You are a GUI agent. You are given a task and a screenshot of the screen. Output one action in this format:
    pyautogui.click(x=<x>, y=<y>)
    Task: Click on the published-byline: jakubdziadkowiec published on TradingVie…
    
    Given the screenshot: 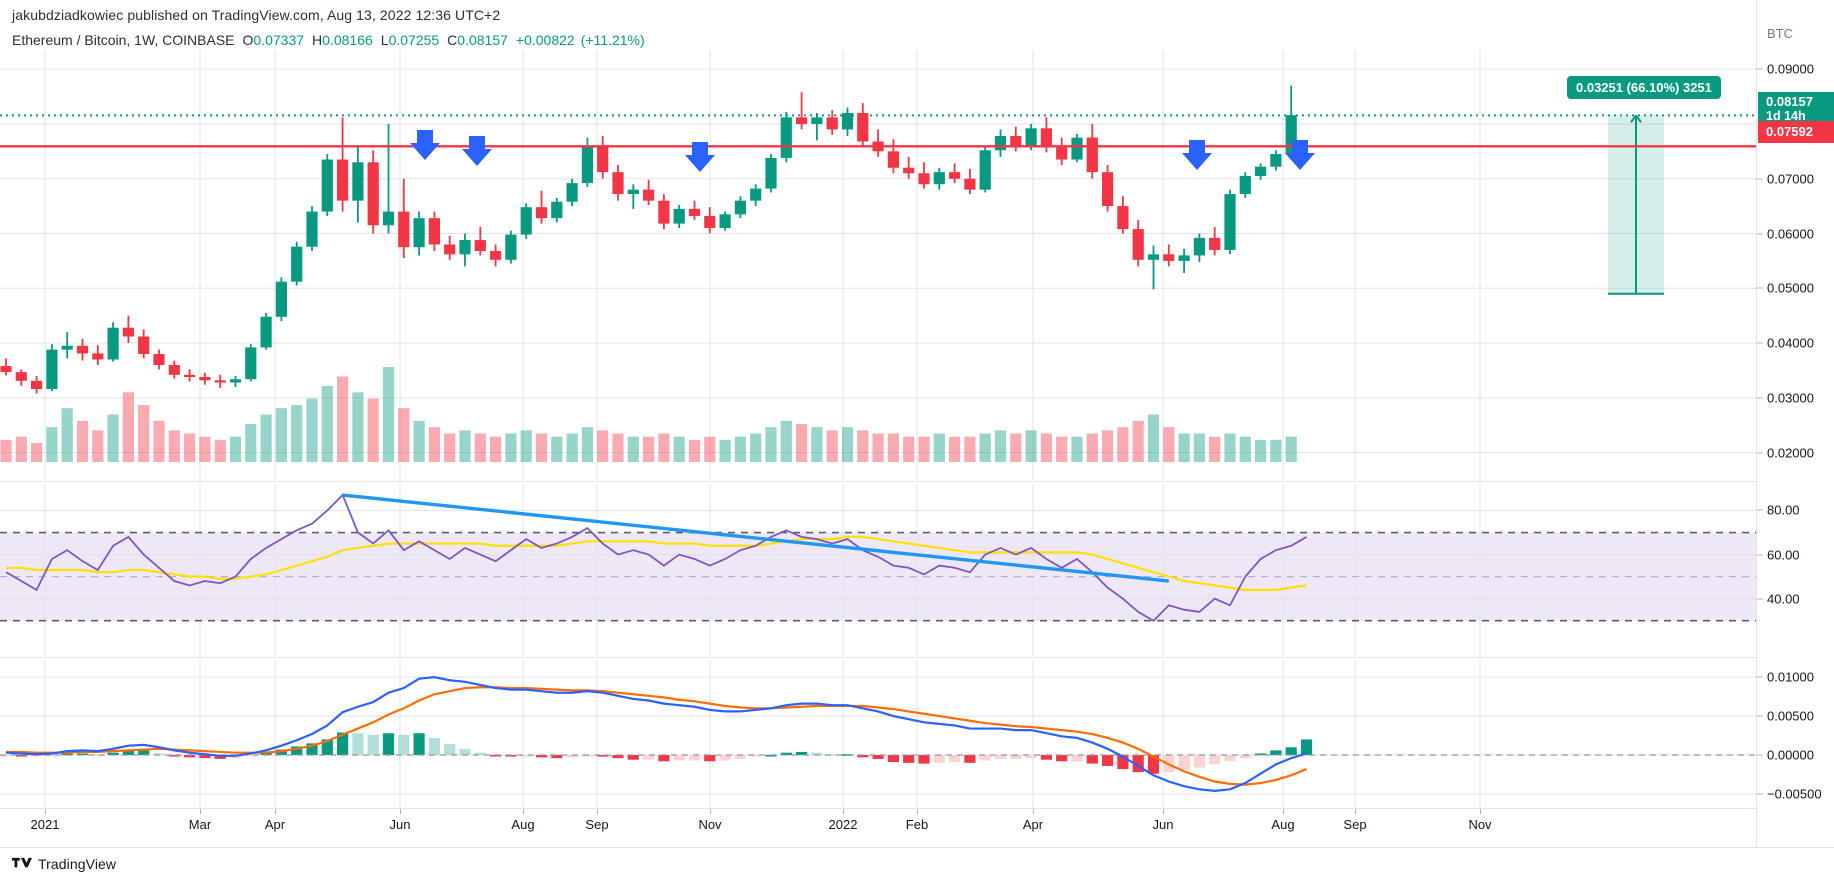 What is the action you would take?
    pyautogui.click(x=256, y=15)
    